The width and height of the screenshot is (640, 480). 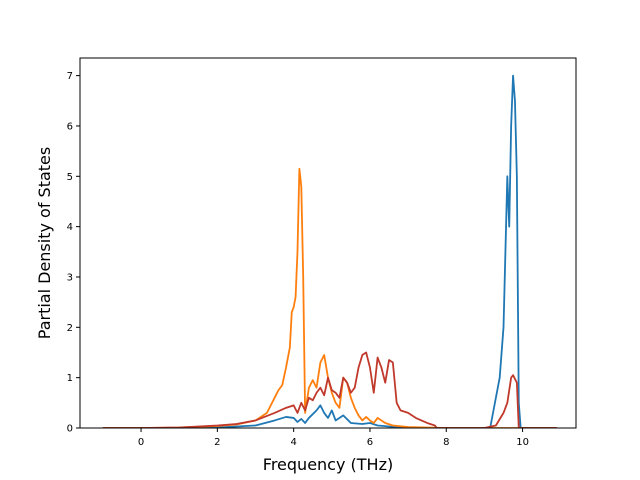 I want to click on y-tick-label: 3, so click(x=70, y=277).